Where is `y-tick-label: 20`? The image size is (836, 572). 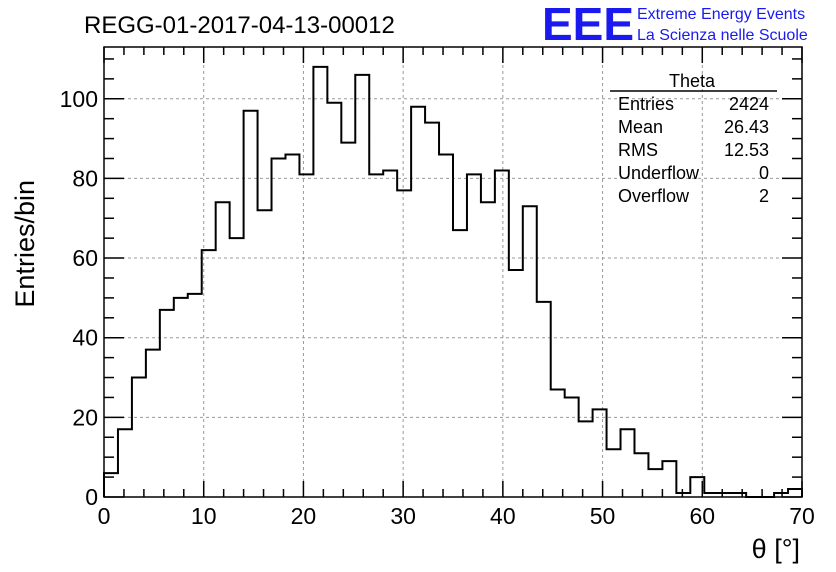
y-tick-label: 20 is located at coordinates (85, 417).